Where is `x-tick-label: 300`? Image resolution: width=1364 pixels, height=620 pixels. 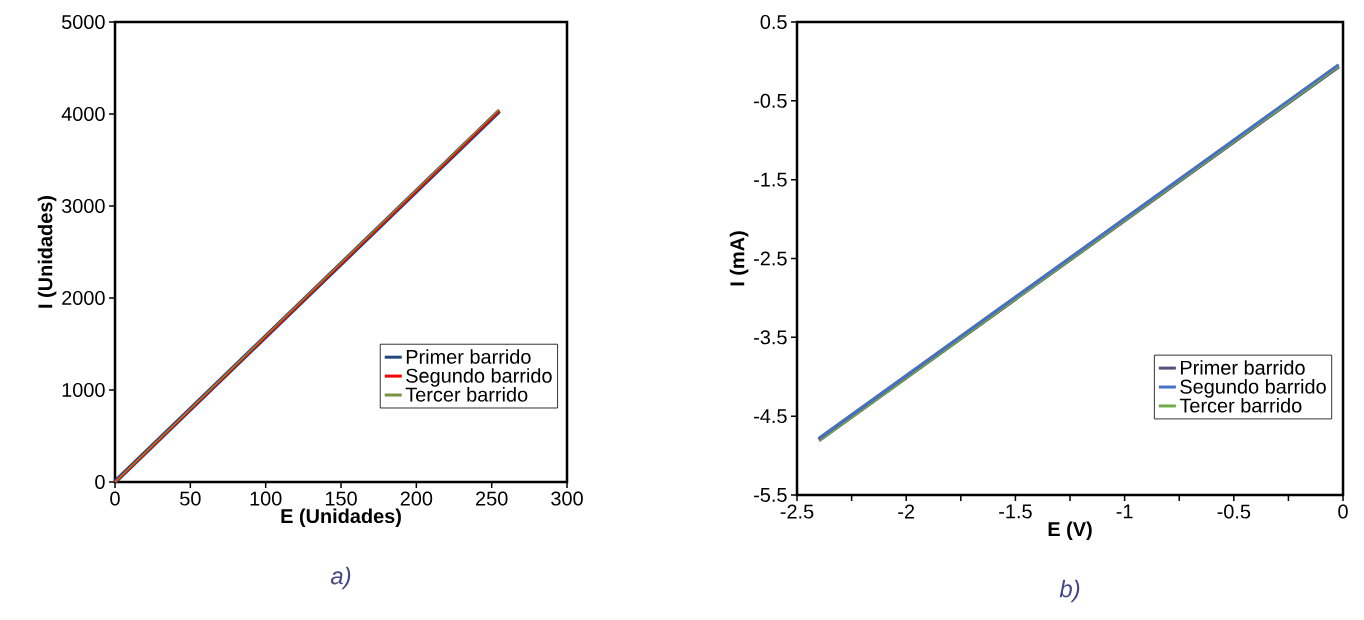
x-tick-label: 300 is located at coordinates (567, 498).